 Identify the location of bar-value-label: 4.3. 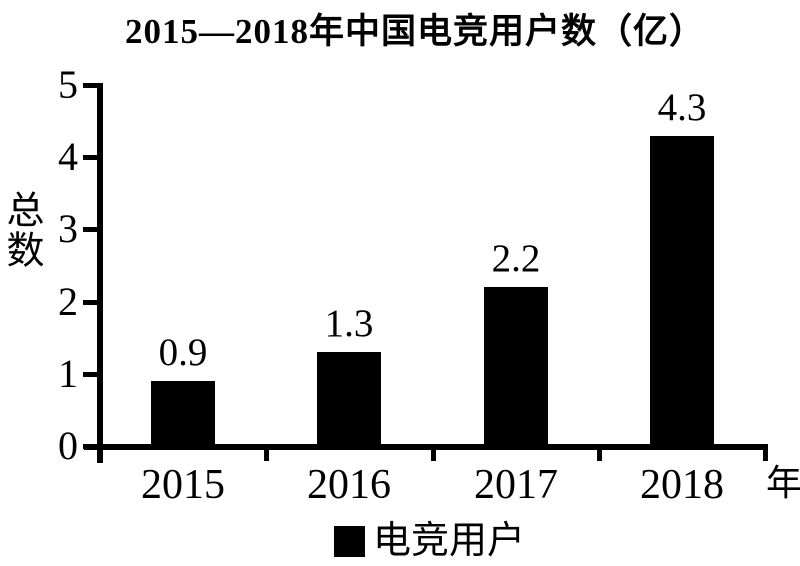
(682, 107).